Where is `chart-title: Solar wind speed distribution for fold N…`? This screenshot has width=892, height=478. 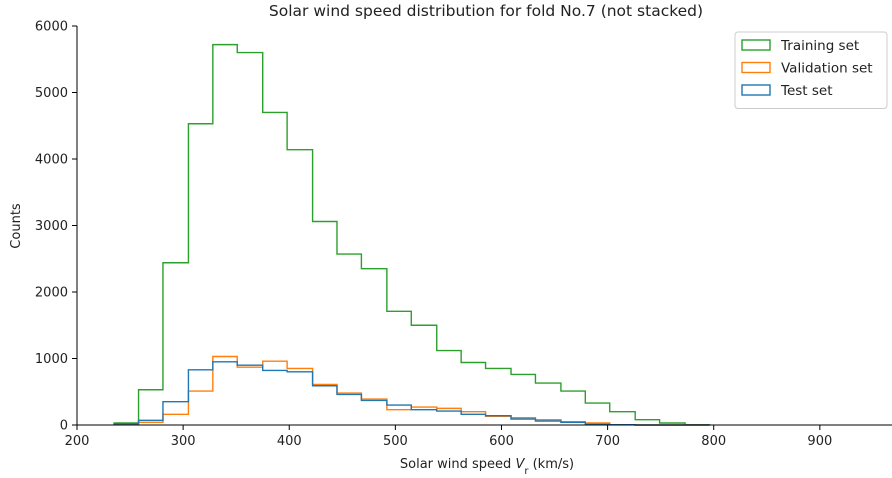
chart-title: Solar wind speed distribution for fold N… is located at coordinates (486, 11).